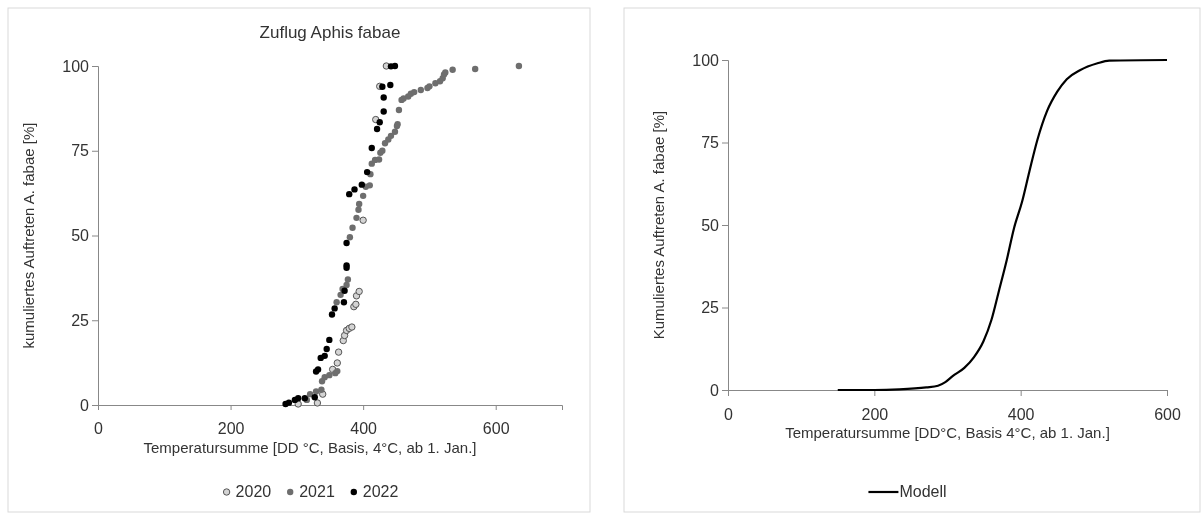 The image size is (1201, 517). I want to click on x-axis-title: Temperatursumme [DD °C, Basis, 4°C, ab 1. Jan.], so click(310, 447).